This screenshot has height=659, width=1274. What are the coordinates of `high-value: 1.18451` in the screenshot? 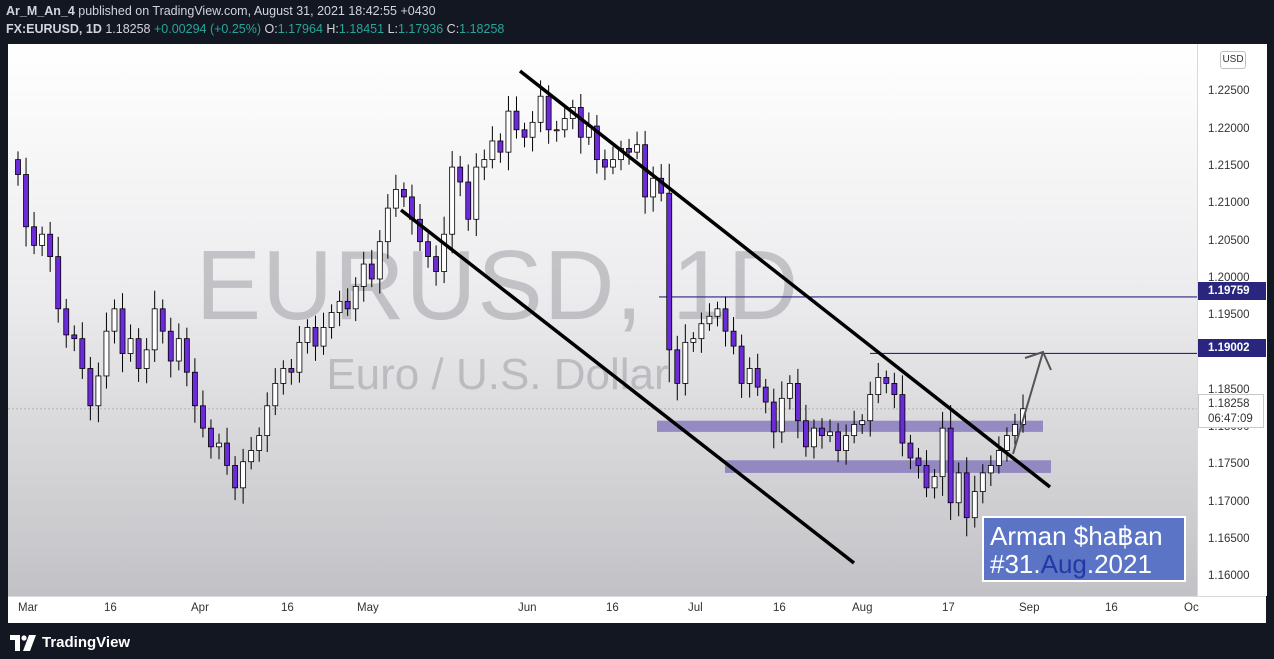 It's located at (361, 29).